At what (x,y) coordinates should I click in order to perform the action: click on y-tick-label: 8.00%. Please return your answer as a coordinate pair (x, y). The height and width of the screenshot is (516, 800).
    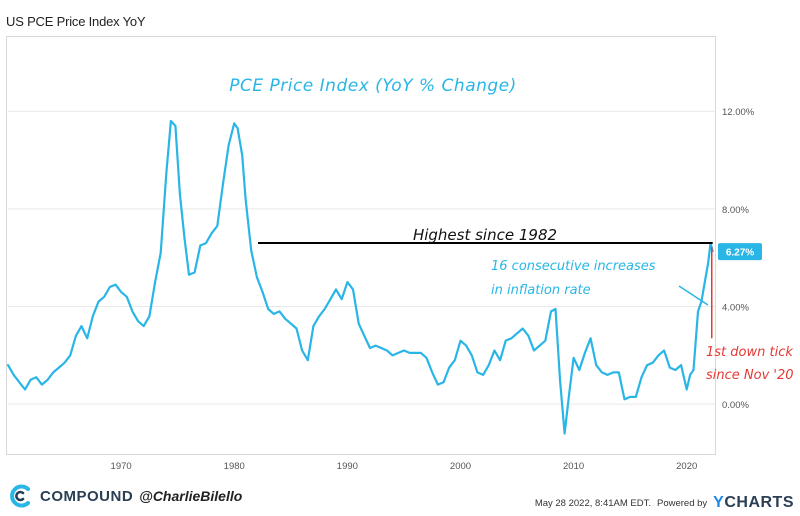
    Looking at the image, I should click on (735, 210).